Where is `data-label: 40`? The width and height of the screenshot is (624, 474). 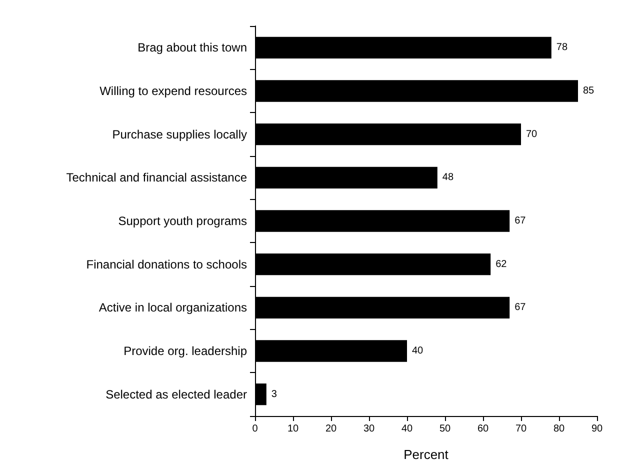 data-label: 40 is located at coordinates (418, 351).